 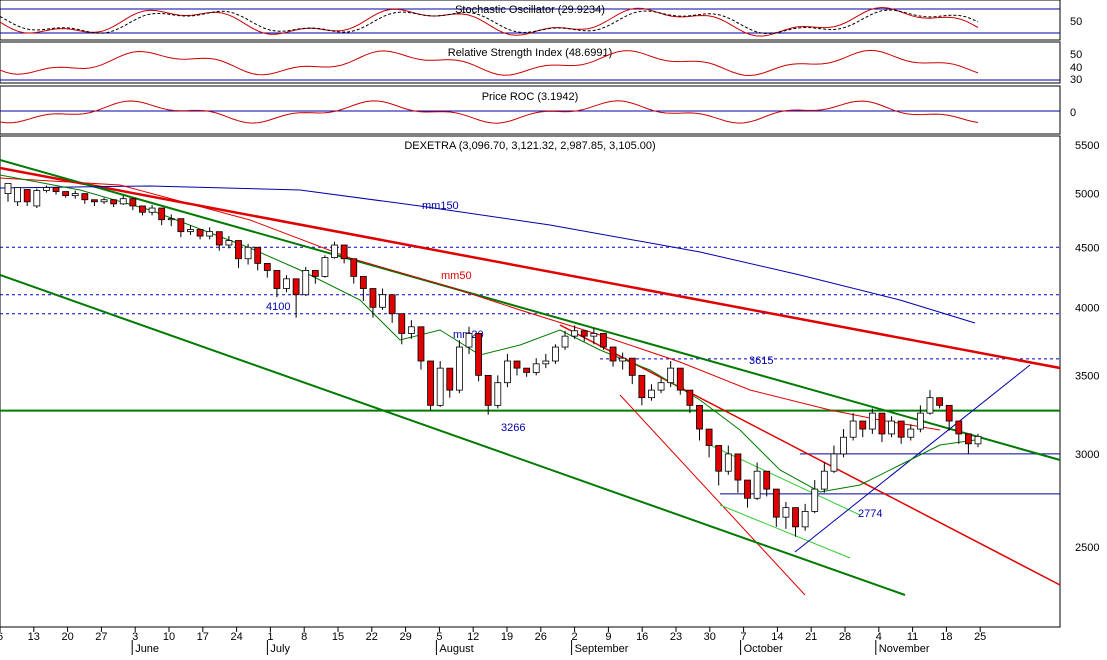 I want to click on x-tick-label: 9, so click(x=608, y=637).